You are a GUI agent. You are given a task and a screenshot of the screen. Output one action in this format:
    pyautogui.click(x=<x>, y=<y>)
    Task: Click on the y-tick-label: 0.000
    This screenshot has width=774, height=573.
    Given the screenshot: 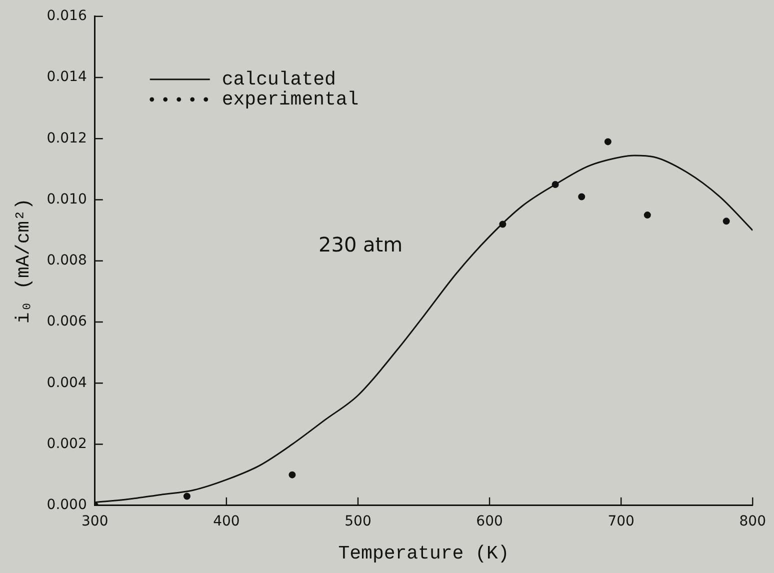 What is the action you would take?
    pyautogui.click(x=66, y=505)
    